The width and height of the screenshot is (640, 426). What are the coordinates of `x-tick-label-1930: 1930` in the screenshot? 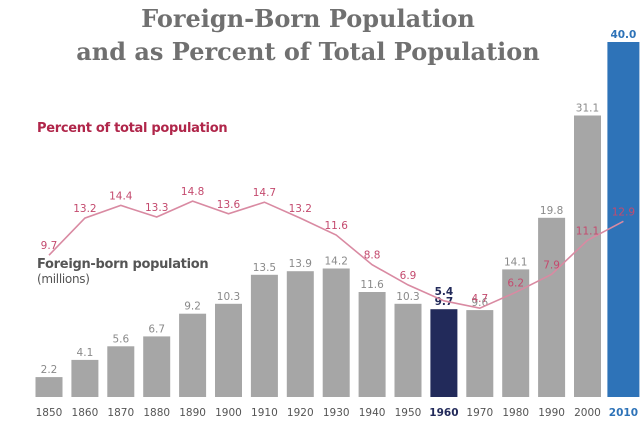 It's located at (336, 413).